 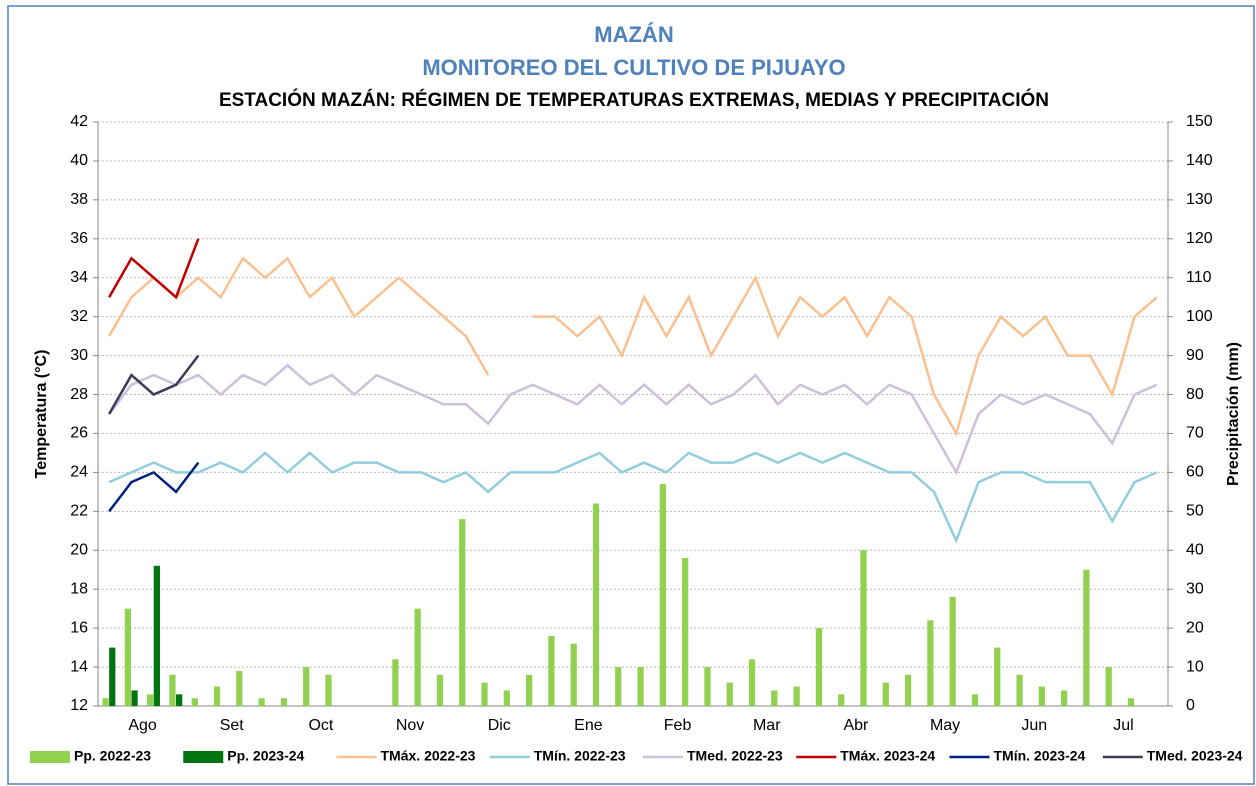 What do you see at coordinates (1195, 433) in the screenshot?
I see `y2-tick-label: 70` at bounding box center [1195, 433].